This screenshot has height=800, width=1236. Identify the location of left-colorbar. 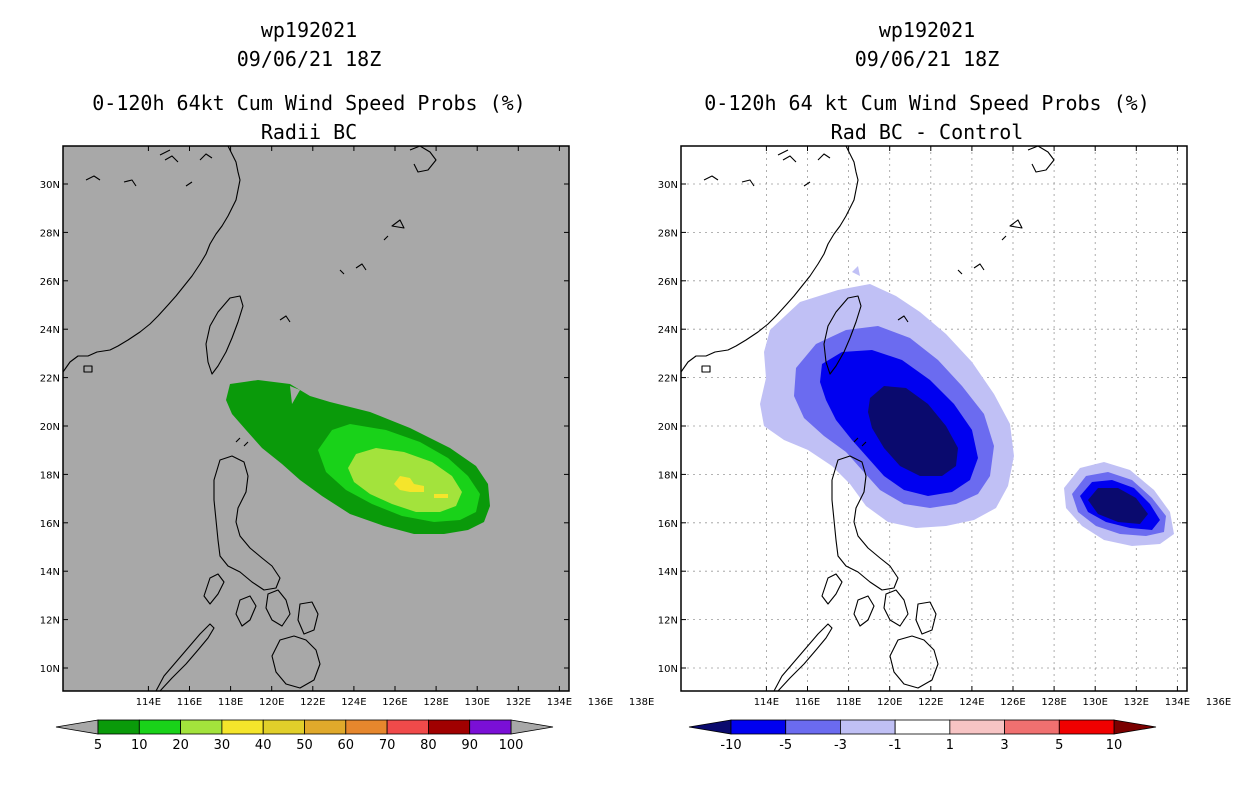
(304, 727).